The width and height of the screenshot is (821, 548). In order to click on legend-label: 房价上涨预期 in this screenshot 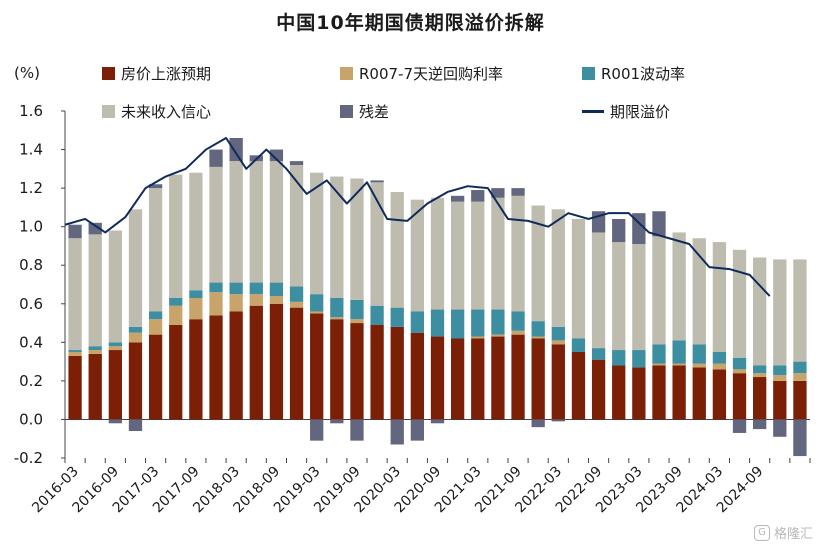, I will do `click(166, 74)`.